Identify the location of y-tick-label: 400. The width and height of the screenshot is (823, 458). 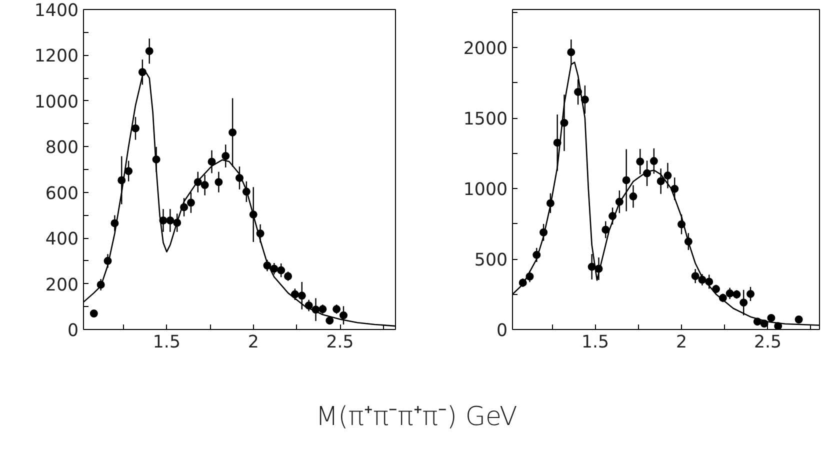
(62, 240).